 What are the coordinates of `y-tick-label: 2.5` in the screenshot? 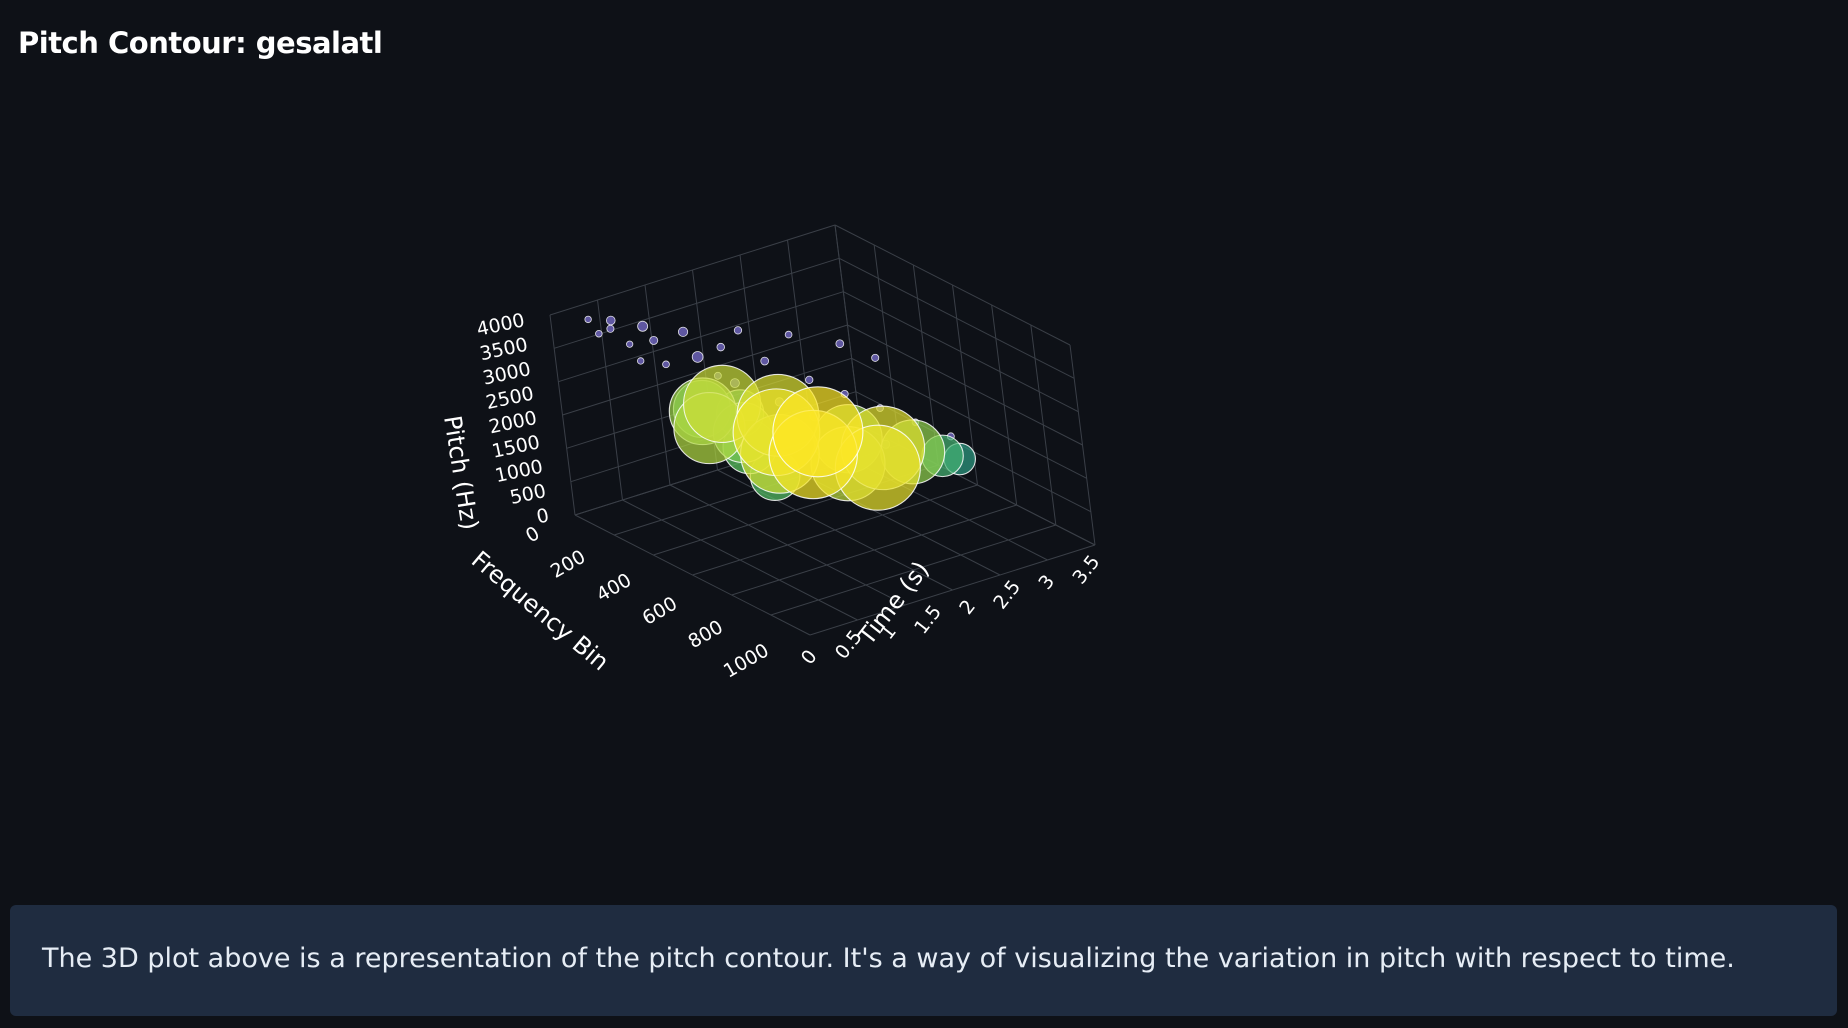 It's located at (1007, 594).